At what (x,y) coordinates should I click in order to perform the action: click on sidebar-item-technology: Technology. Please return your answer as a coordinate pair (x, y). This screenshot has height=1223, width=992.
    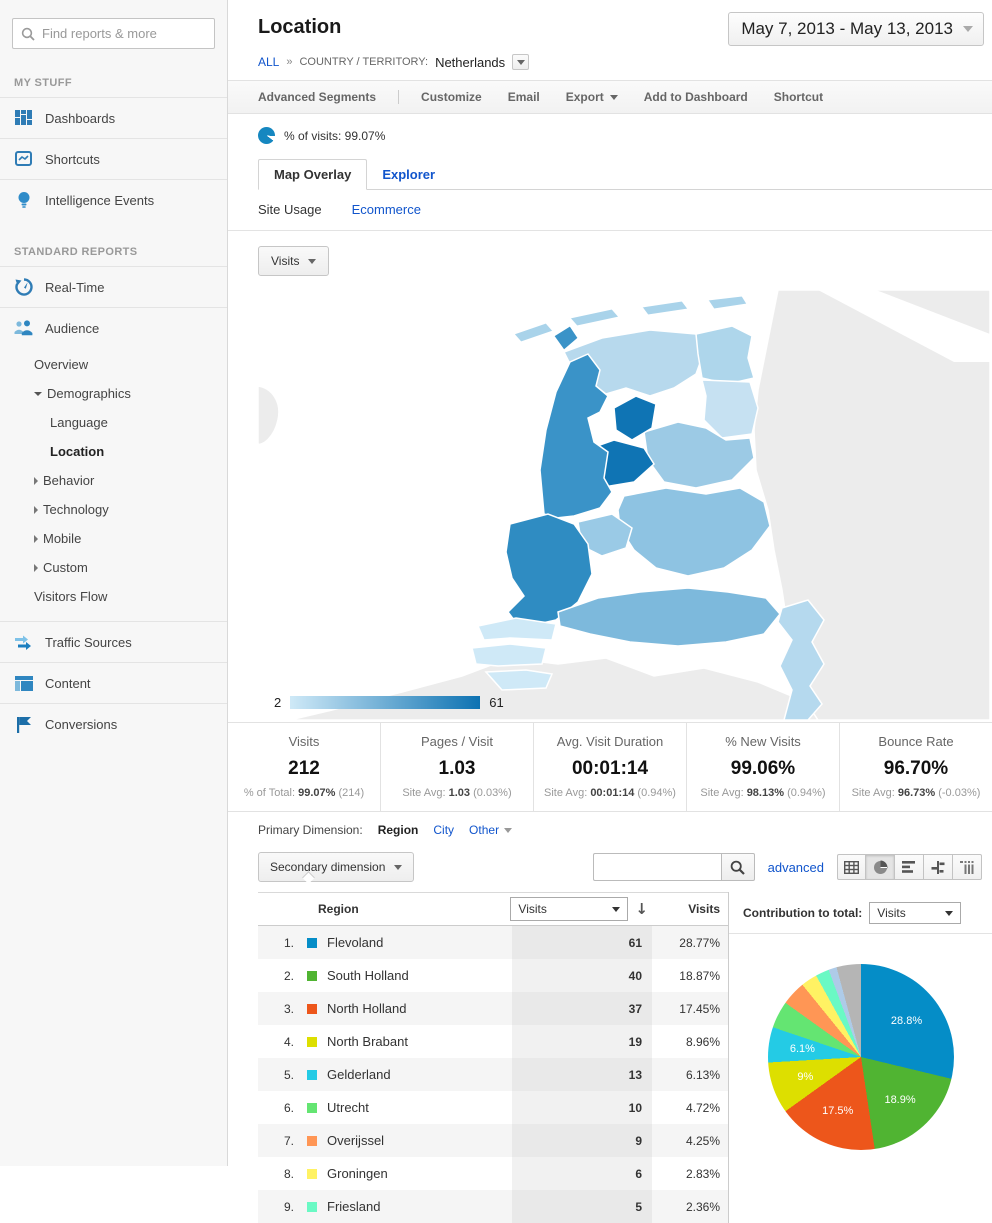
    Looking at the image, I should click on (113, 509).